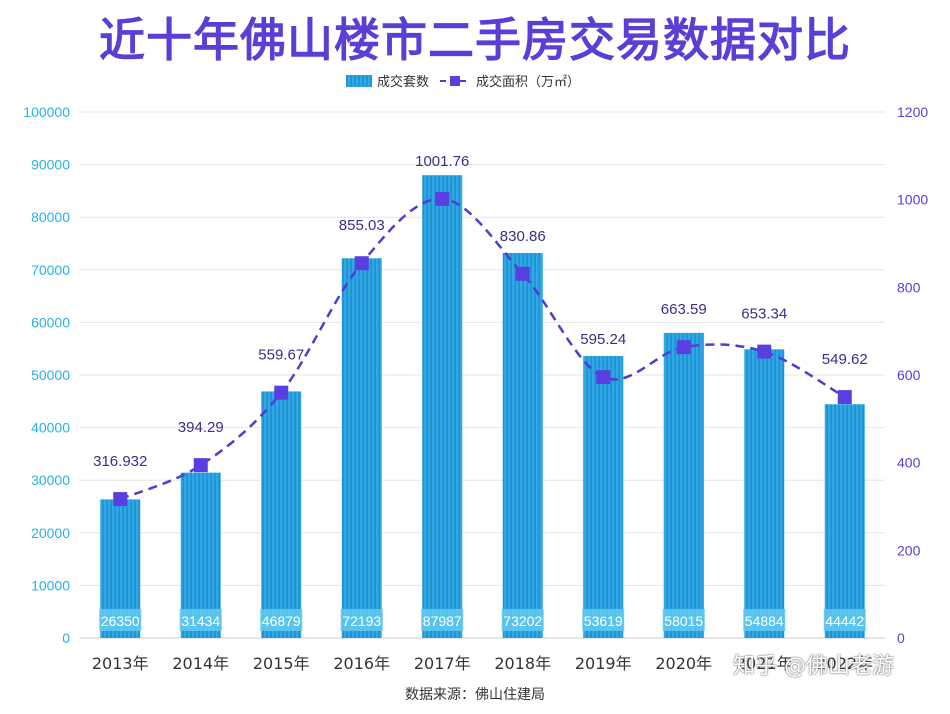  Describe the element at coordinates (362, 225) in the screenshot. I see `line-value-label: 855.03` at that location.